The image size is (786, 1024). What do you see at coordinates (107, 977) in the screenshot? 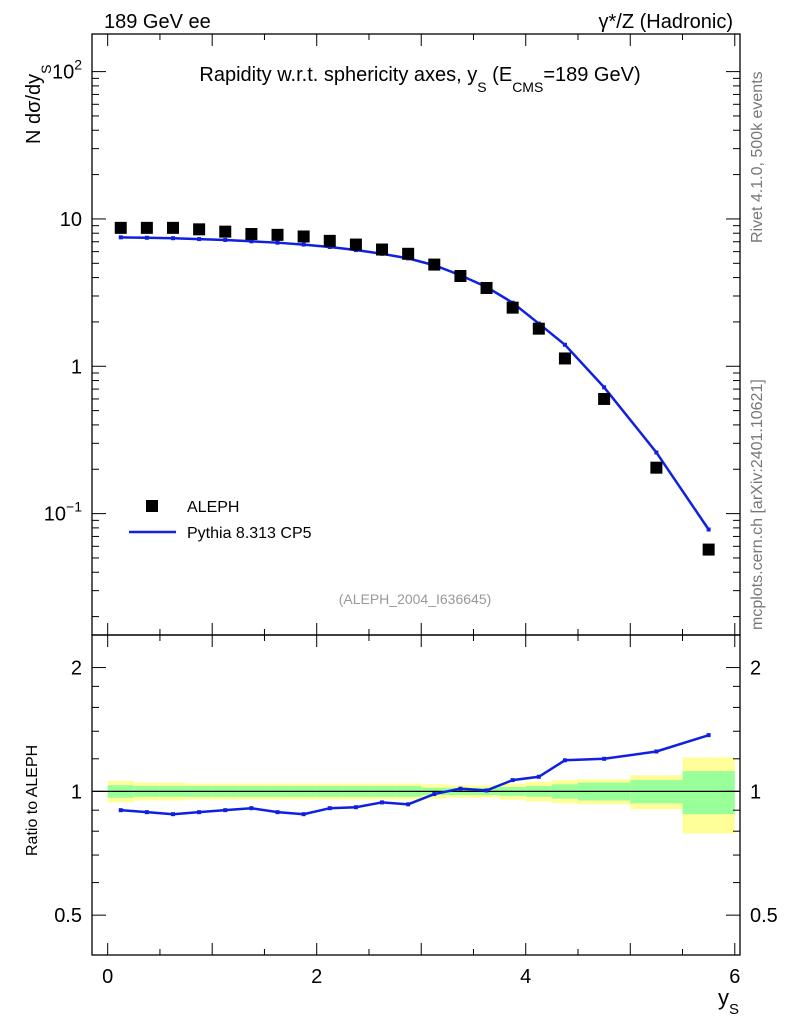
I see `x-tick-label: 0` at bounding box center [107, 977].